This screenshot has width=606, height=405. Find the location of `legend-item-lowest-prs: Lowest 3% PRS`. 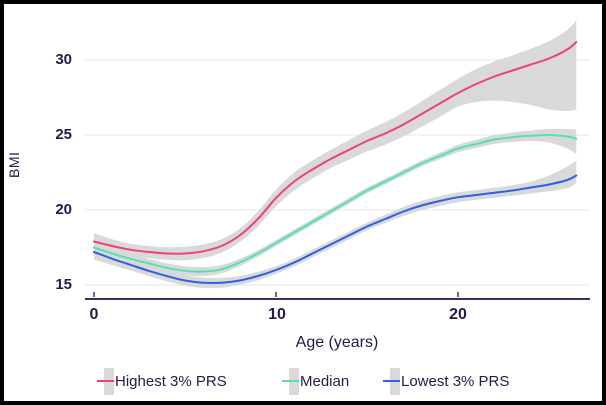

legend-item-lowest-prs: Lowest 3% PRS is located at coordinates (446, 381).